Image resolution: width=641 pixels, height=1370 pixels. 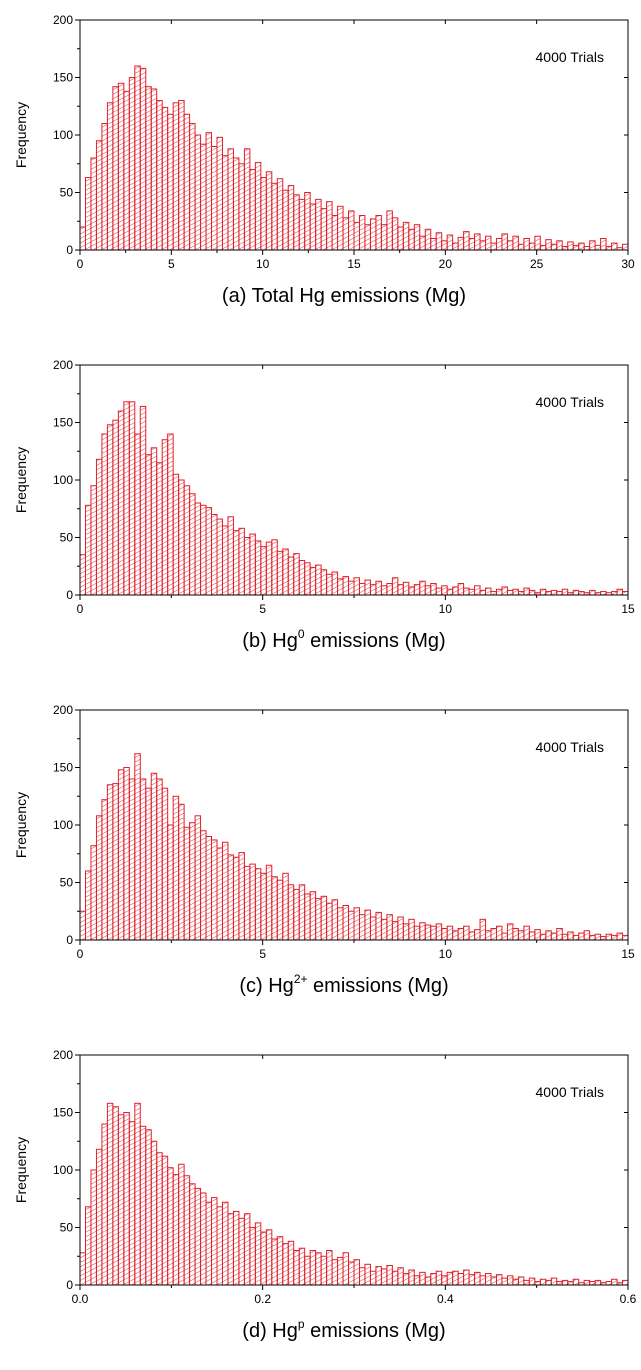 I want to click on trials-annotation: 4000 Trials, so click(x=570, y=57).